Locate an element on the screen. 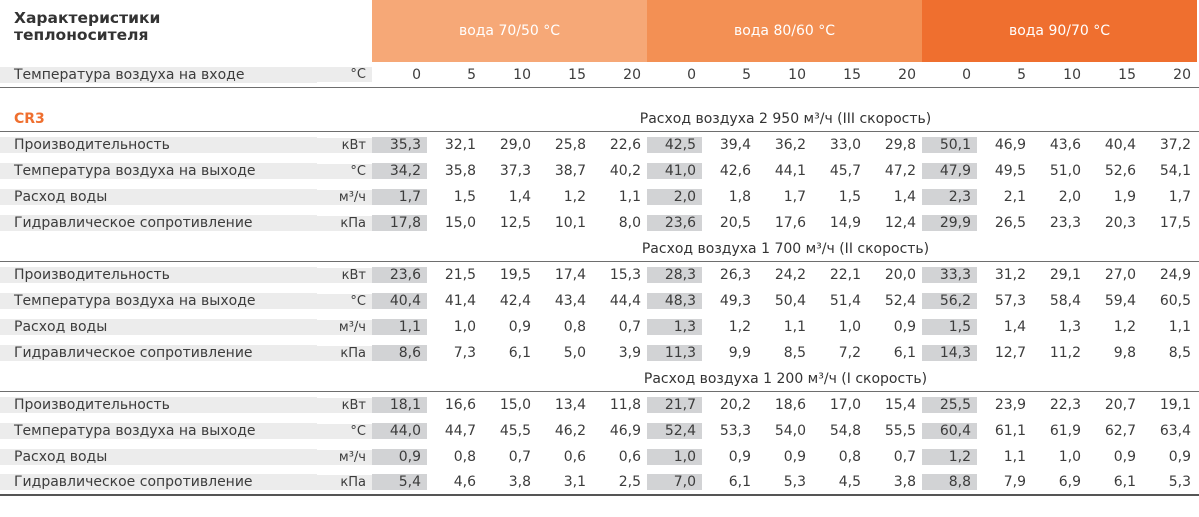 Image resolution: width=1199 pixels, height=517 pixels. value-cell: 1,3 is located at coordinates (1059, 327).